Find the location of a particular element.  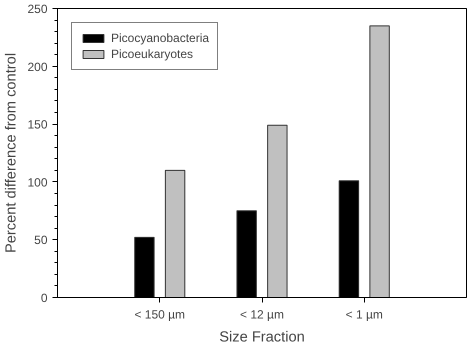

y-tick-label: 50 is located at coordinates (41, 240).